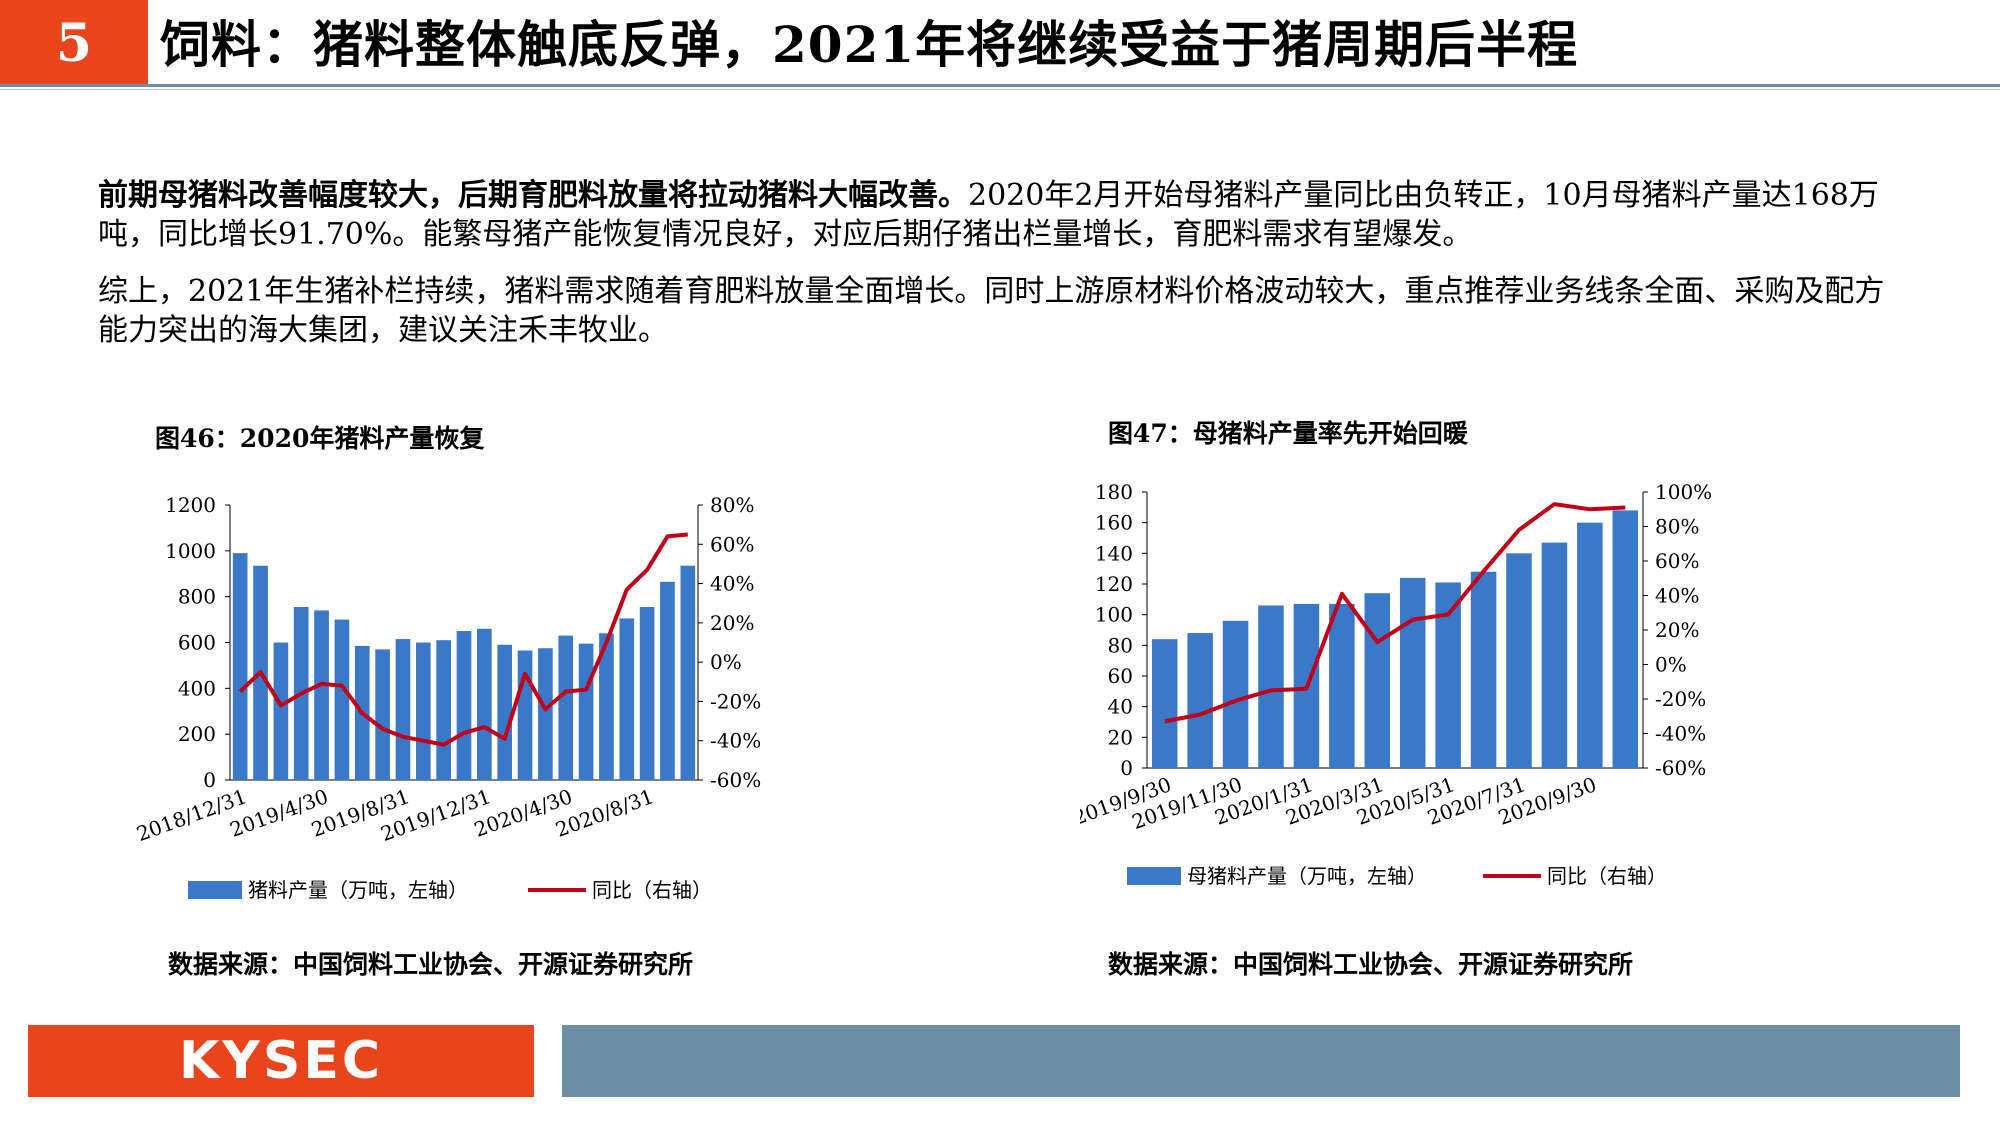  I want to click on y-left-tick-label: 1000, so click(190, 551).